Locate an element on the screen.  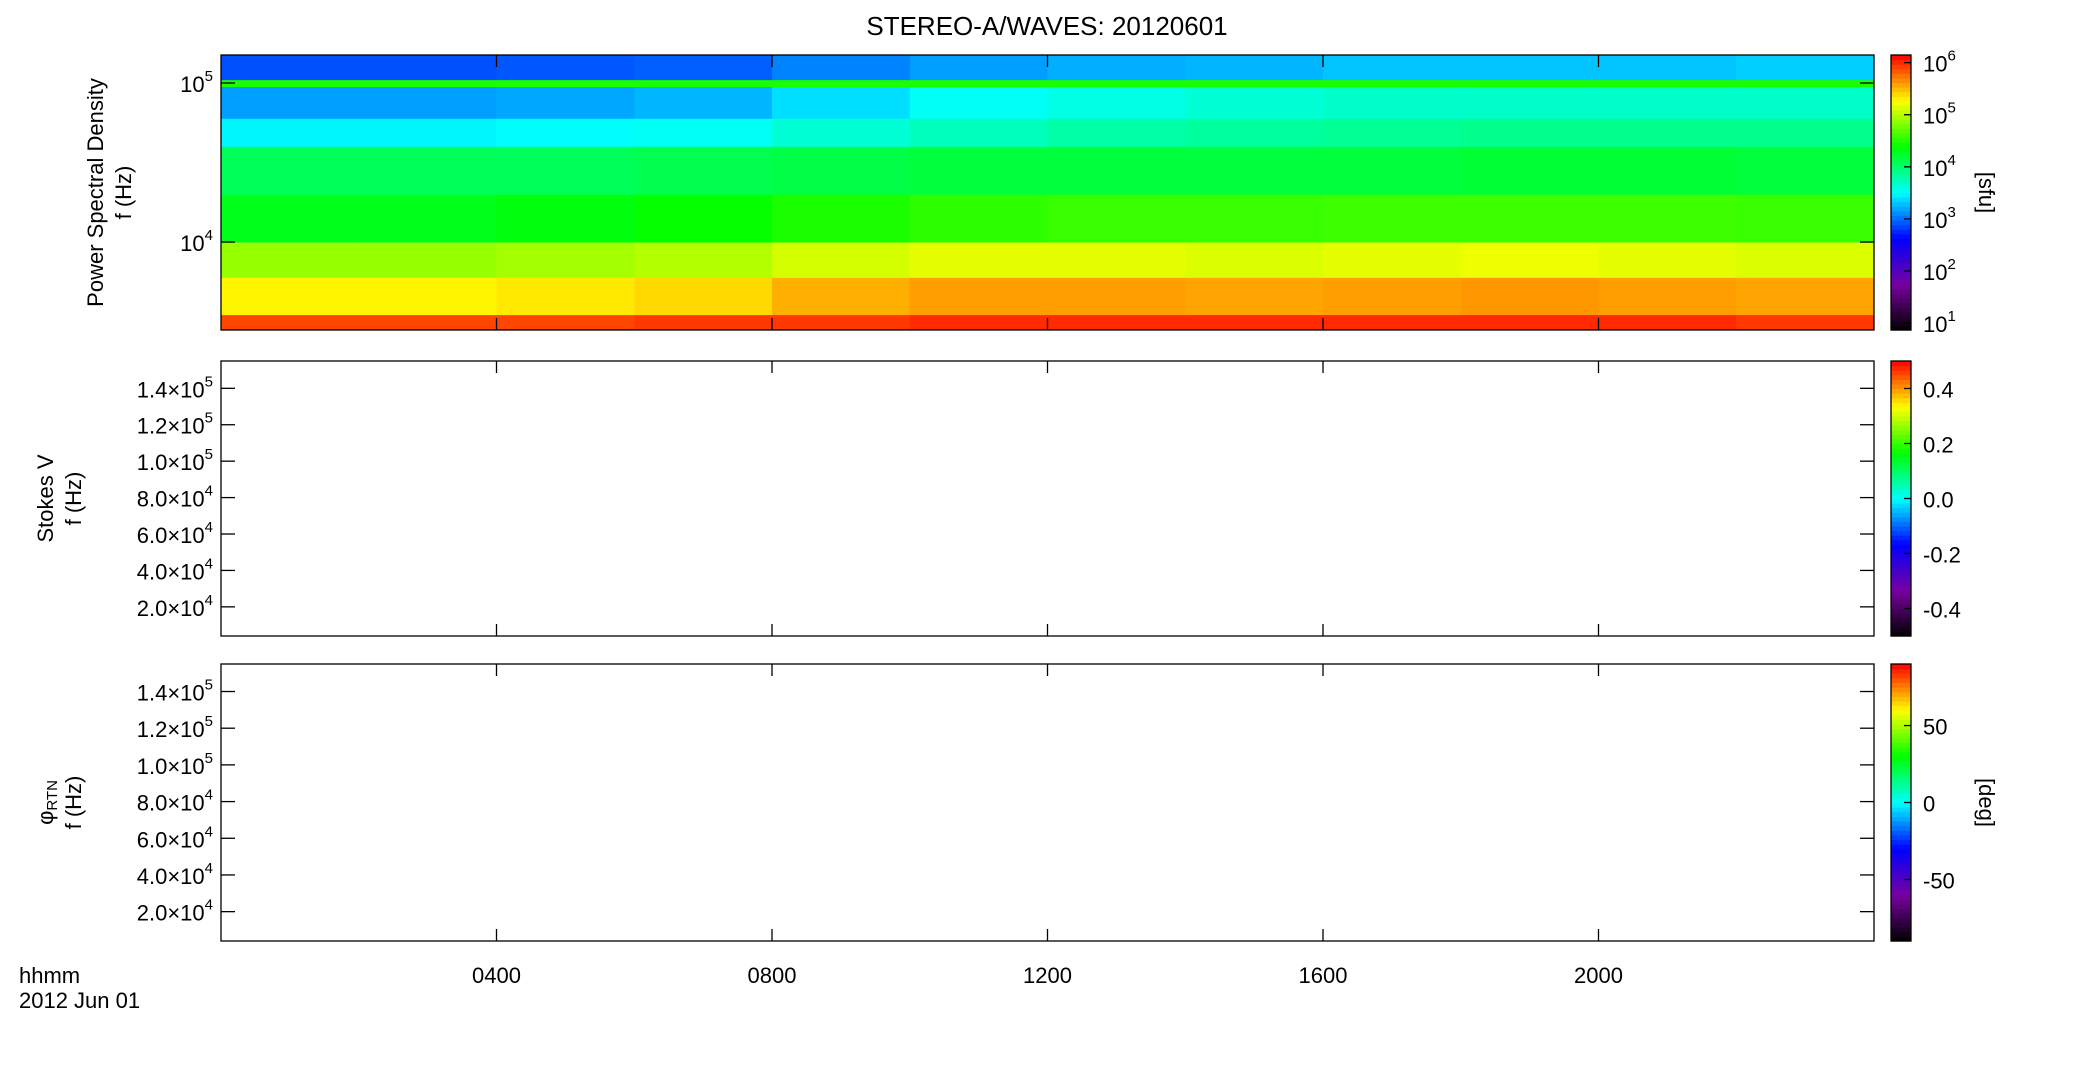
colorbar-tick-label-base: 10 is located at coordinates (1935, 220).